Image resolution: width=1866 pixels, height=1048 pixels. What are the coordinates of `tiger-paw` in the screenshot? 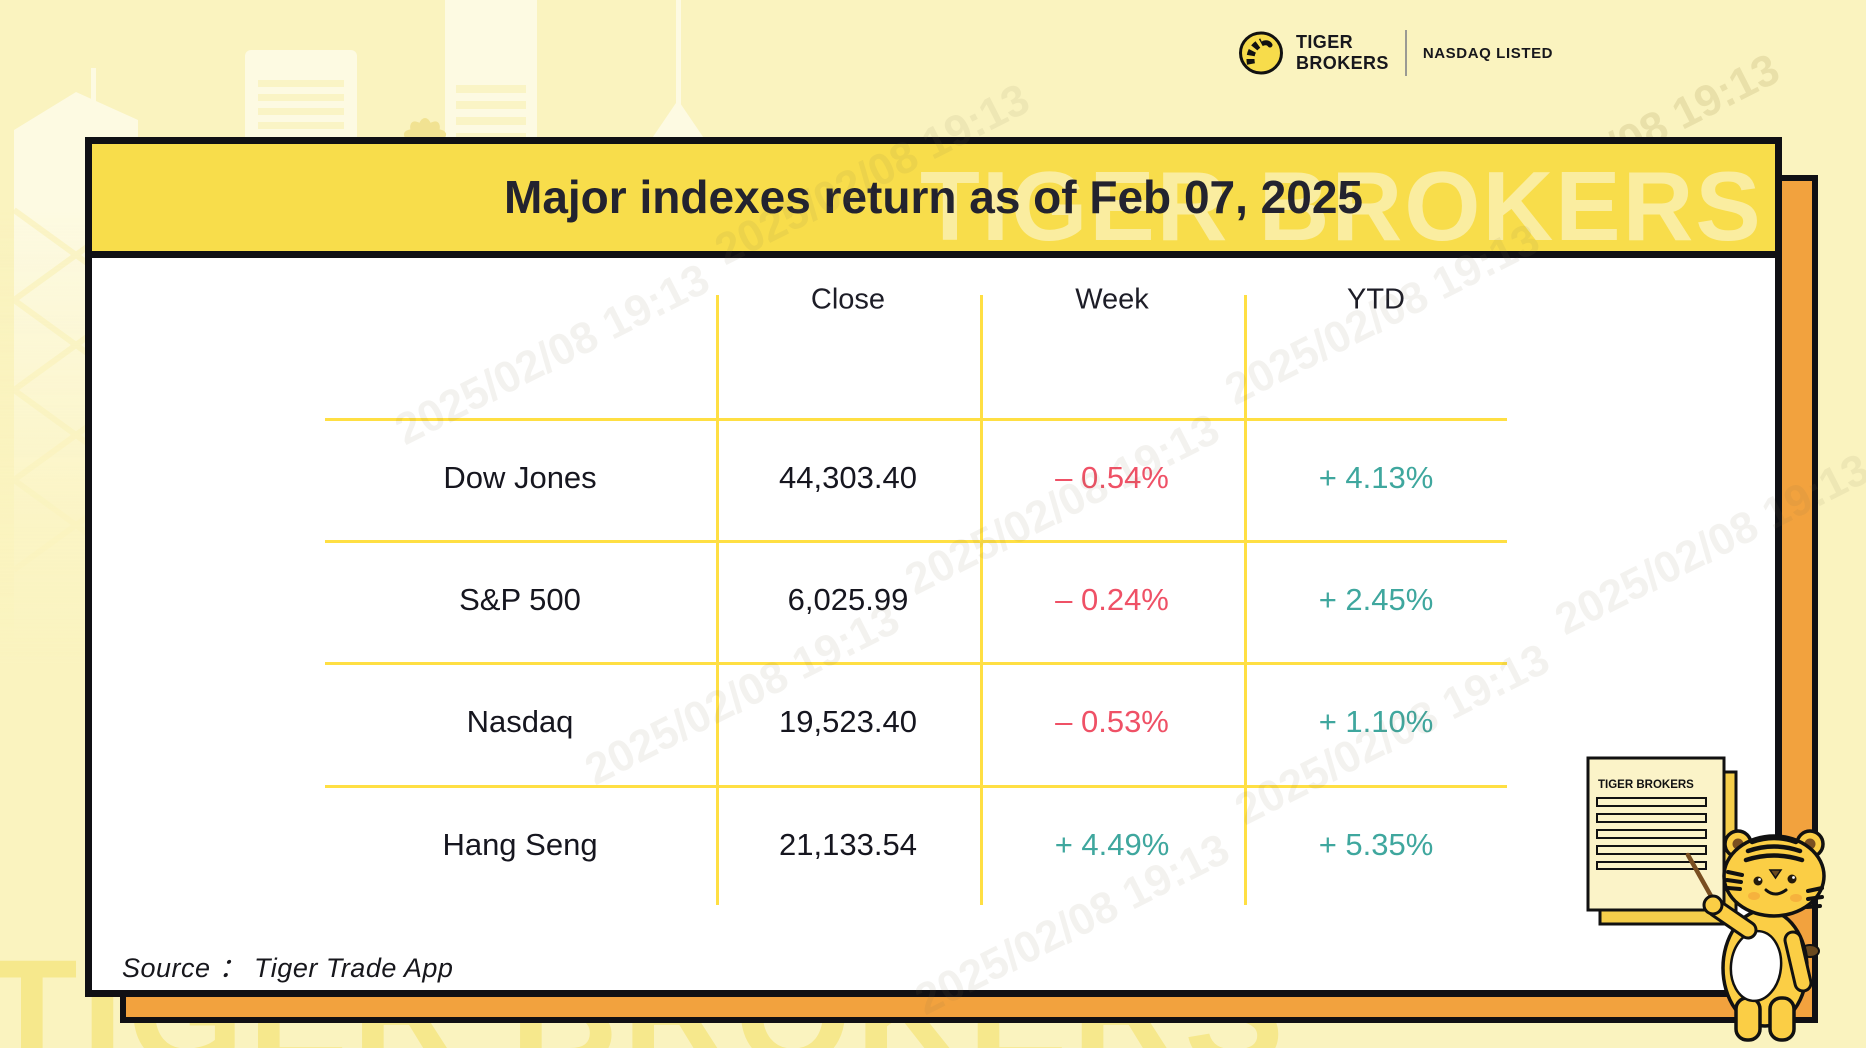 It's located at (1713, 905).